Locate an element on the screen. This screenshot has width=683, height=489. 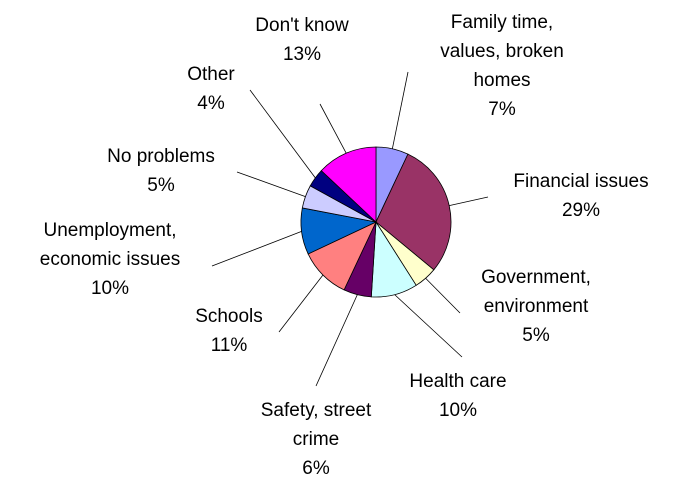
slice-label: Health care 10% is located at coordinates (457, 396).